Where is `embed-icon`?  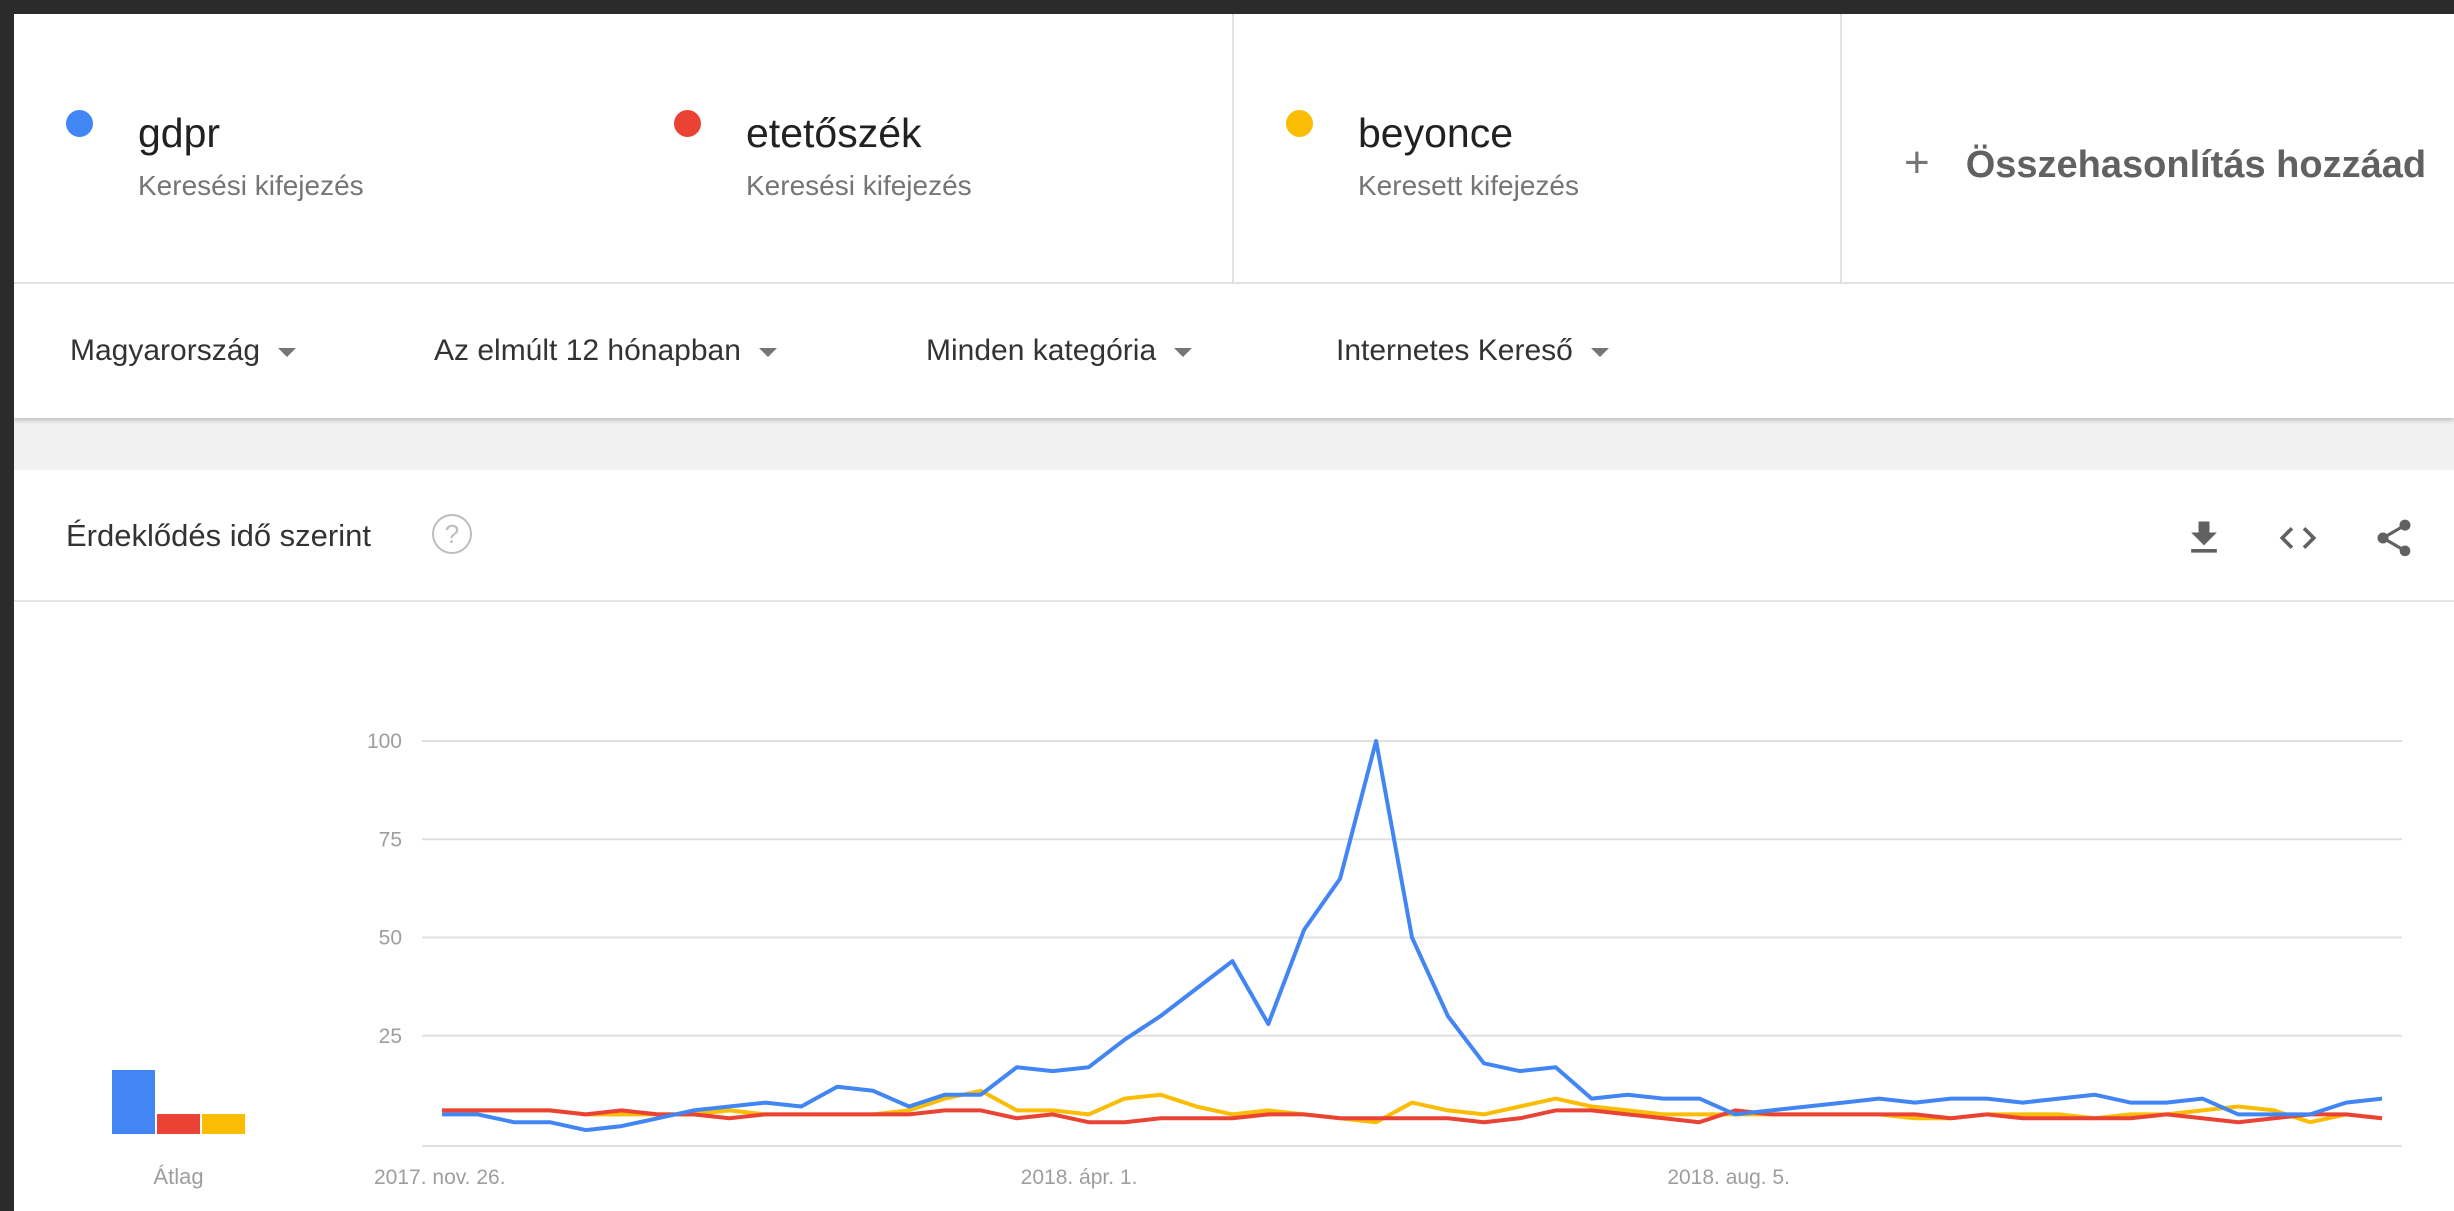
embed-icon is located at coordinates (2298, 538).